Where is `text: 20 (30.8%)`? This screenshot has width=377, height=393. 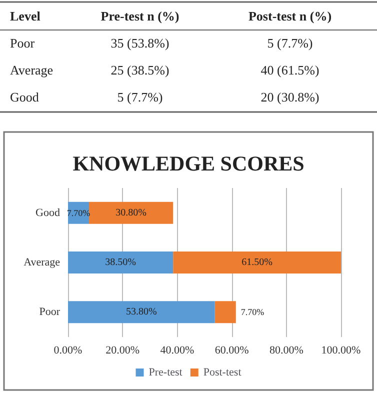
text: 20 (30.8%) is located at coordinates (290, 97).